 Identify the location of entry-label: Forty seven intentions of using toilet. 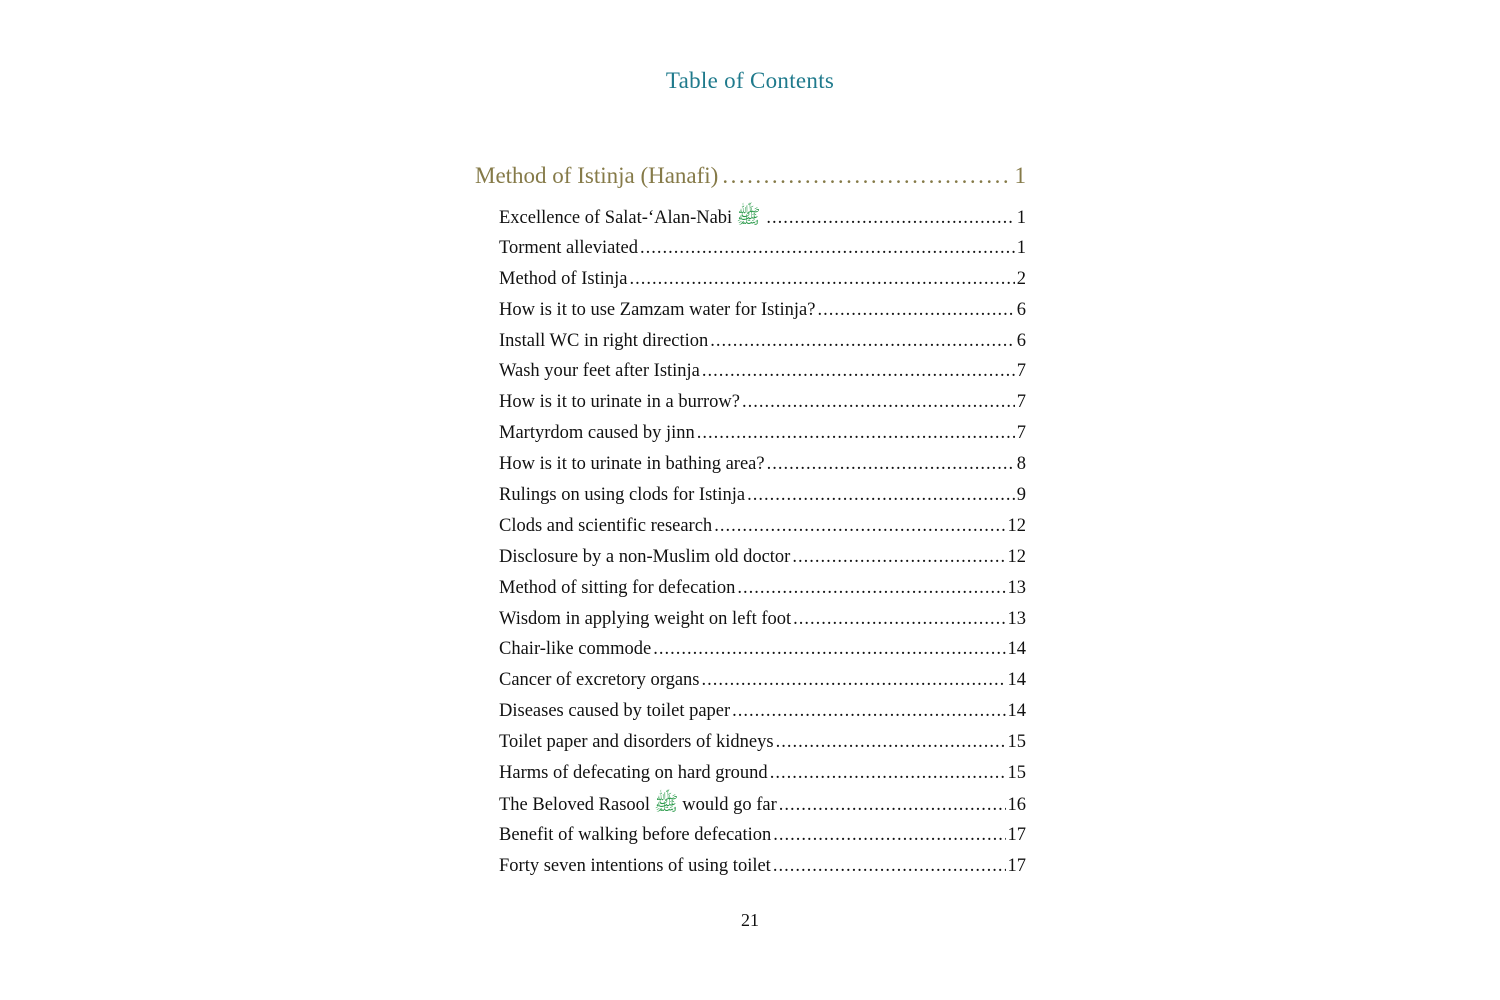
(635, 865).